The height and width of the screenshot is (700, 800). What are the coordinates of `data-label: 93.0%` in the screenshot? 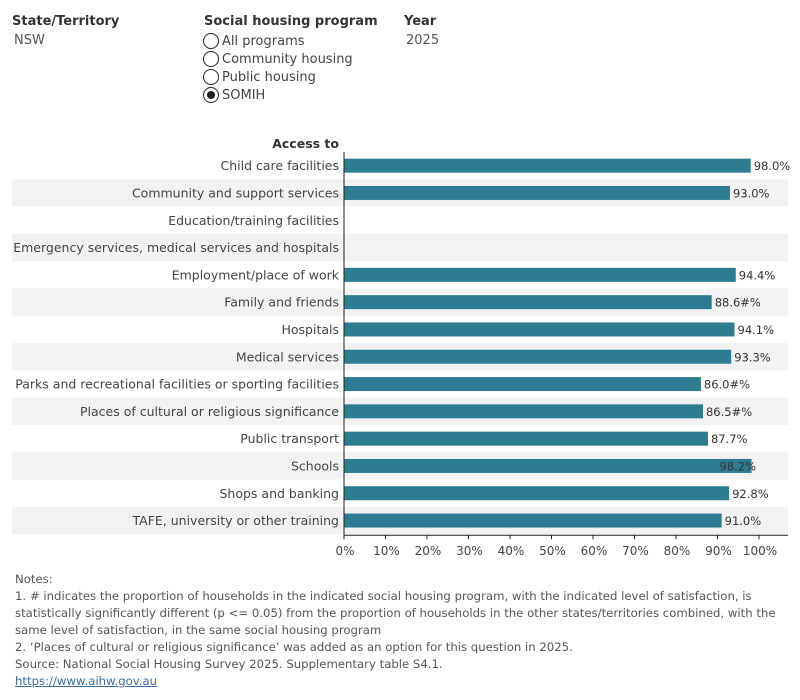 It's located at (751, 193).